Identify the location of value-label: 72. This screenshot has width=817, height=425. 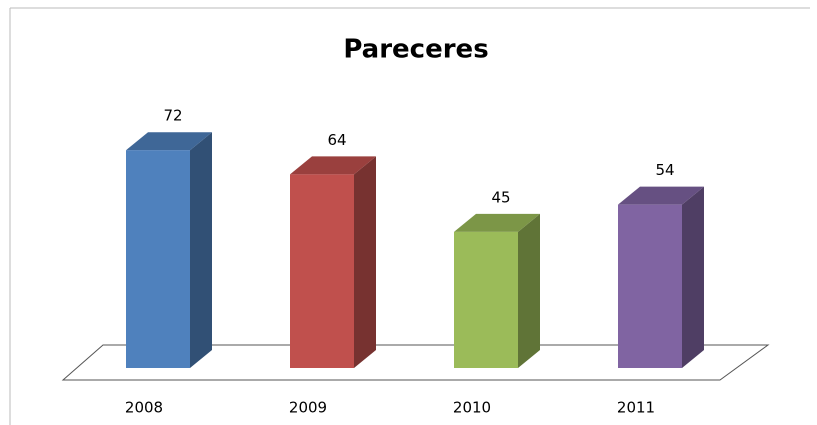
(172, 116).